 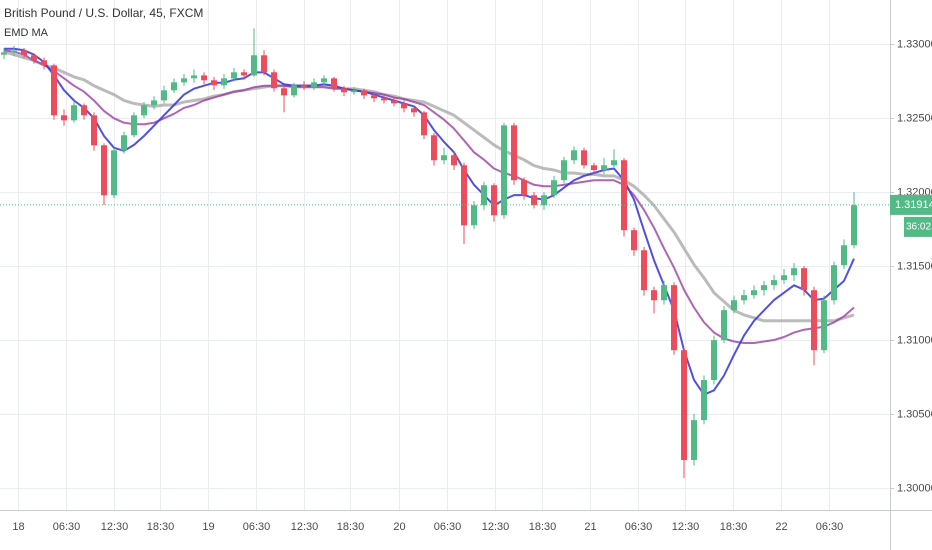 I want to click on countdown-label: 36:02, so click(x=918, y=227).